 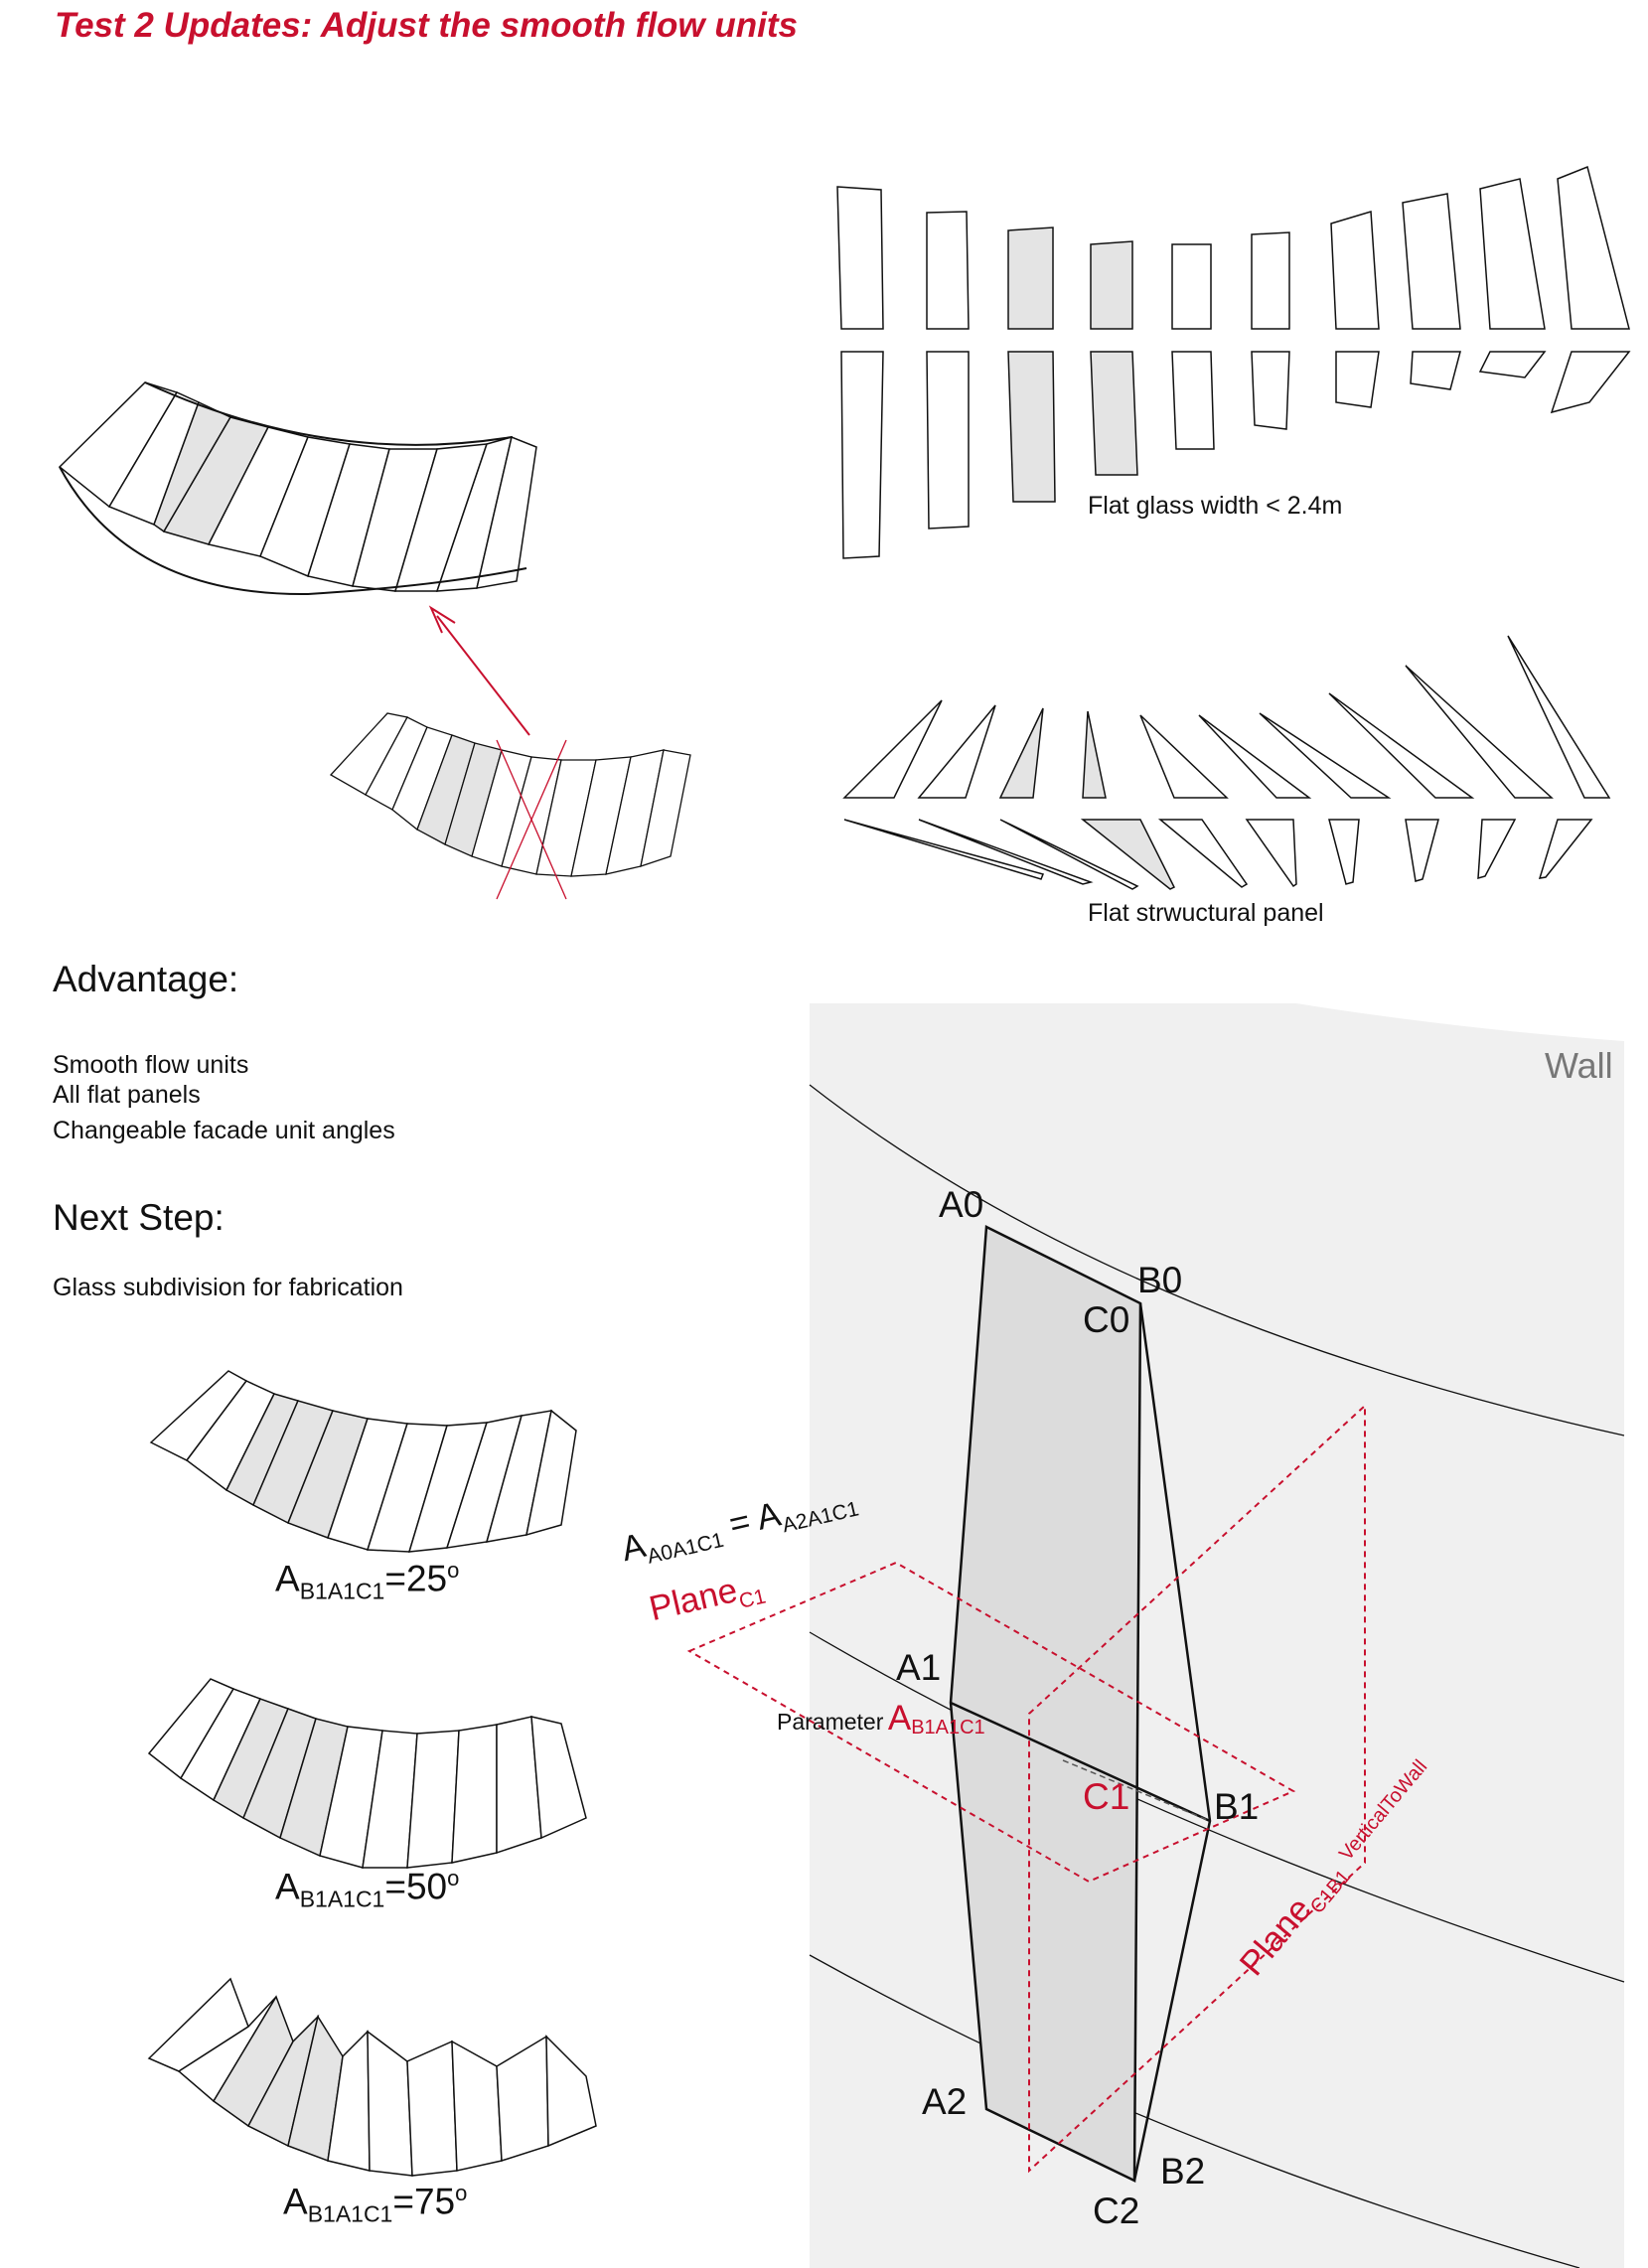 I want to click on next-step-heading: Next Step:, so click(x=139, y=1217).